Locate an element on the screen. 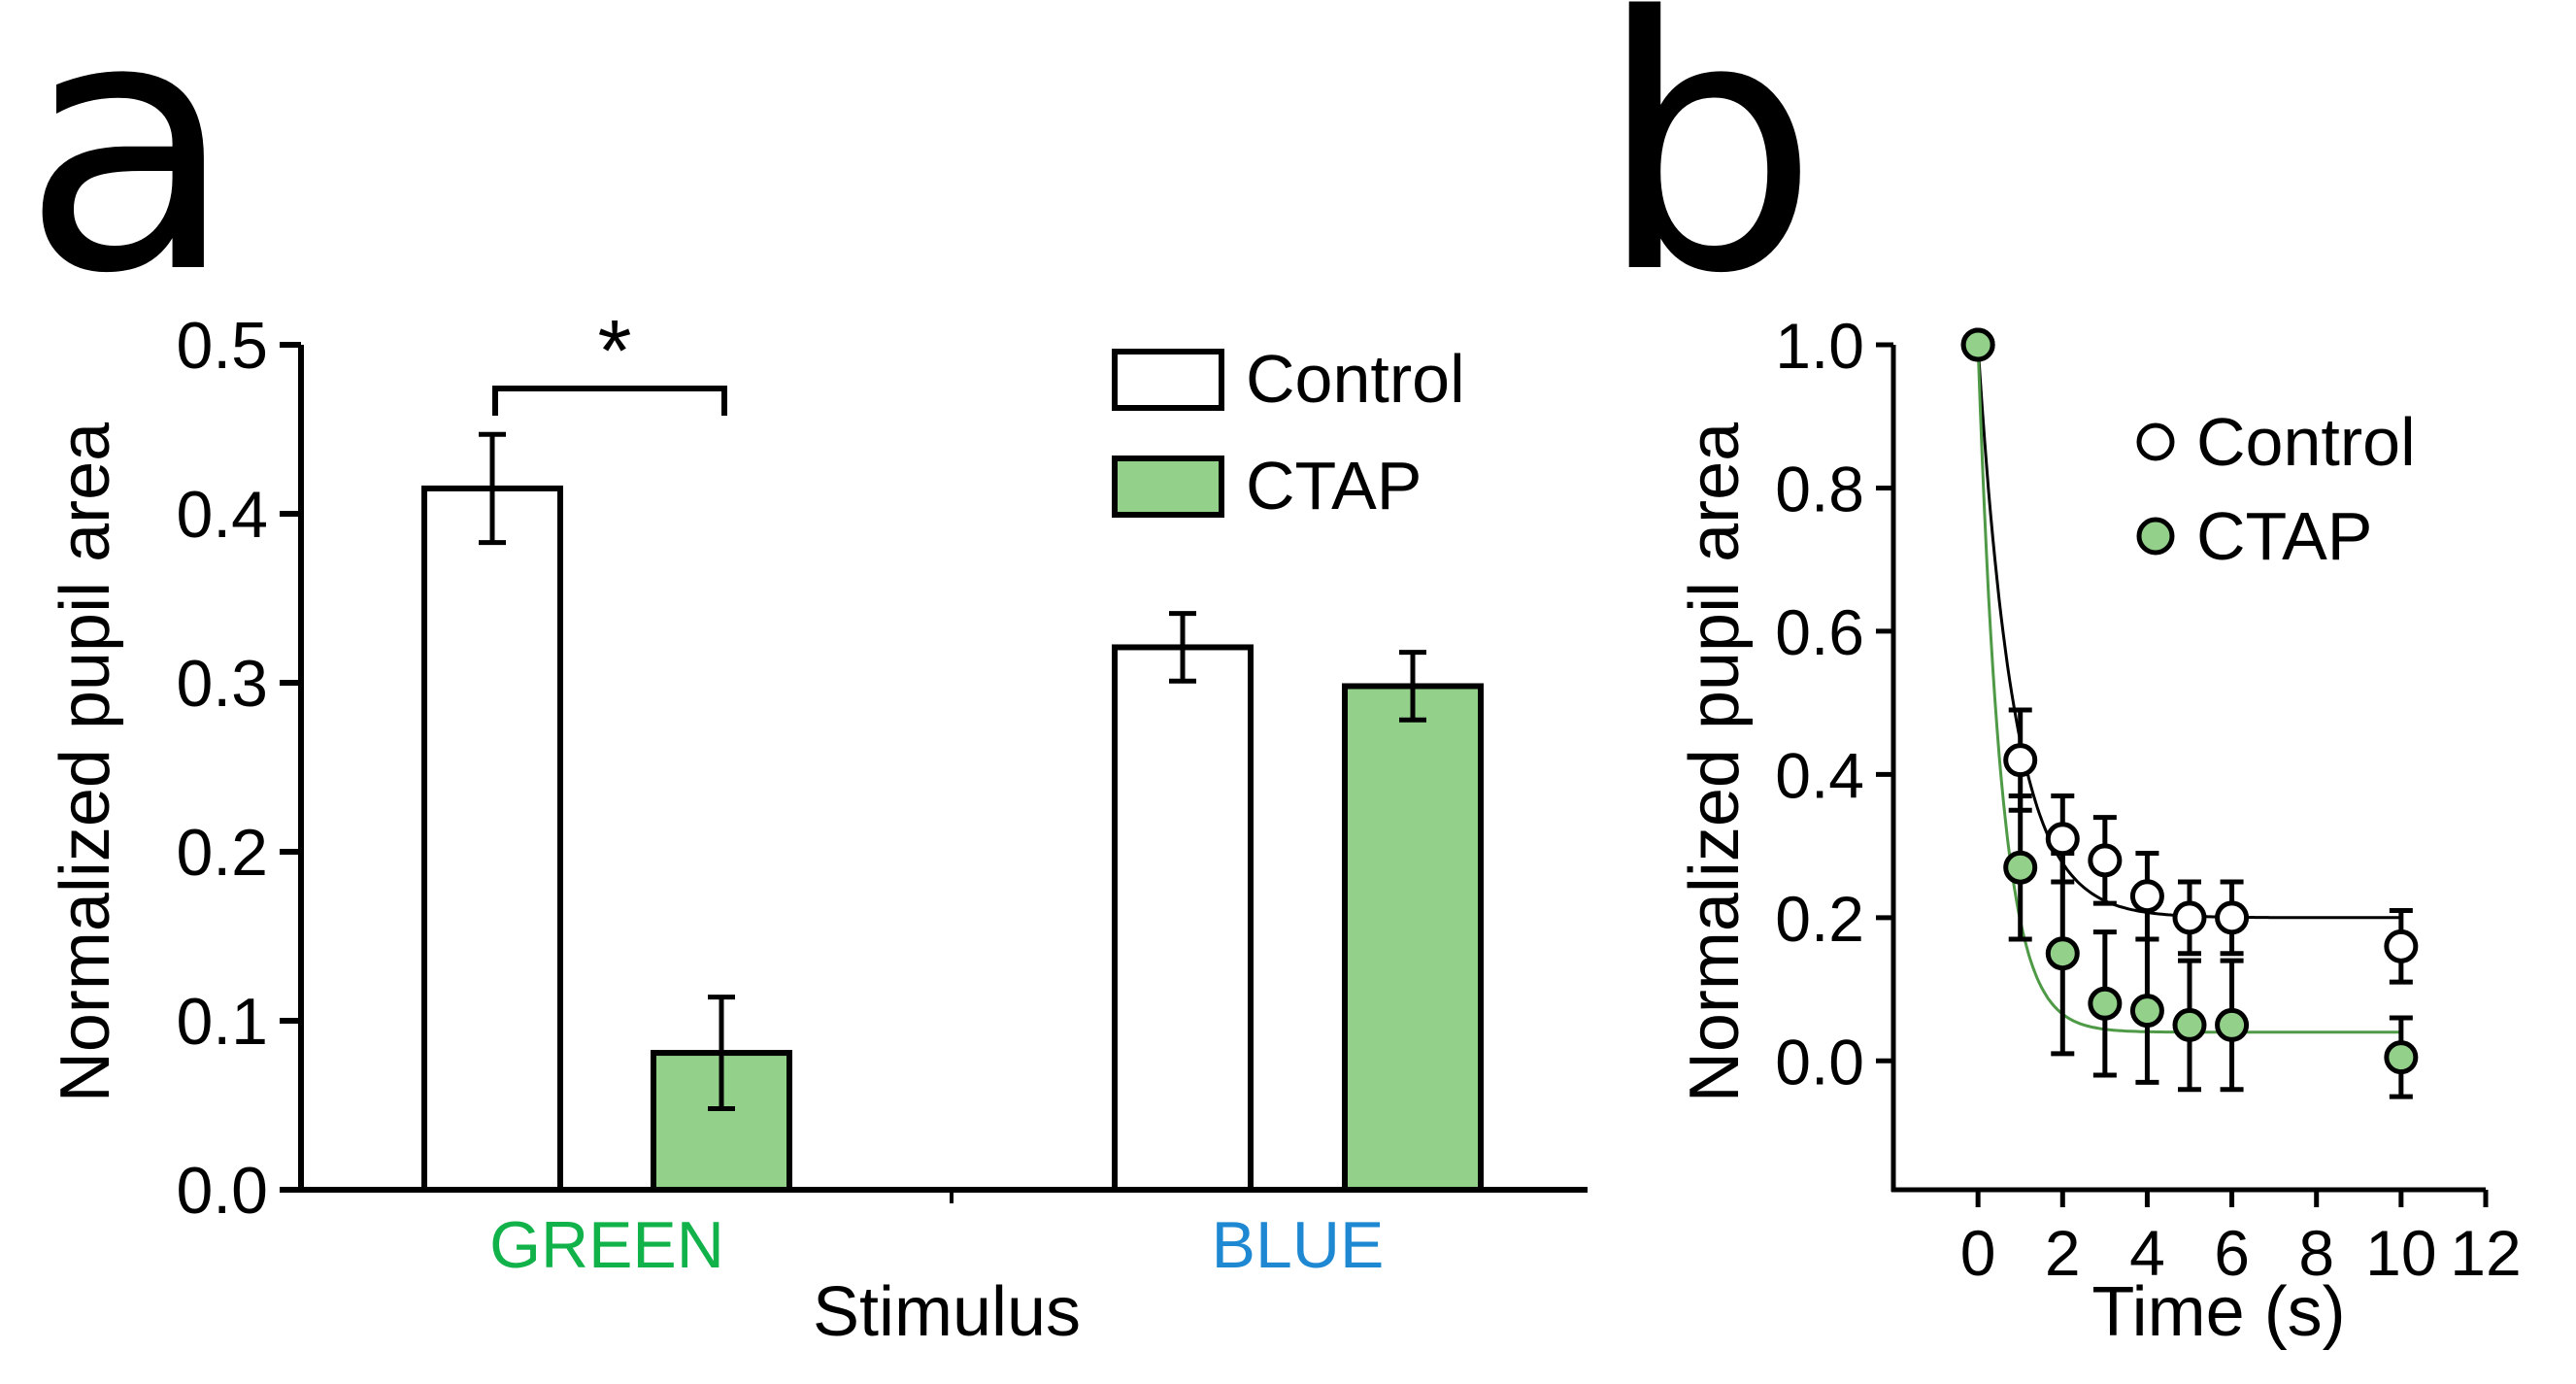 Image resolution: width=2576 pixels, height=1384 pixels. panel-b-y-axis-label: Normalized pupil area is located at coordinates (1715, 762).